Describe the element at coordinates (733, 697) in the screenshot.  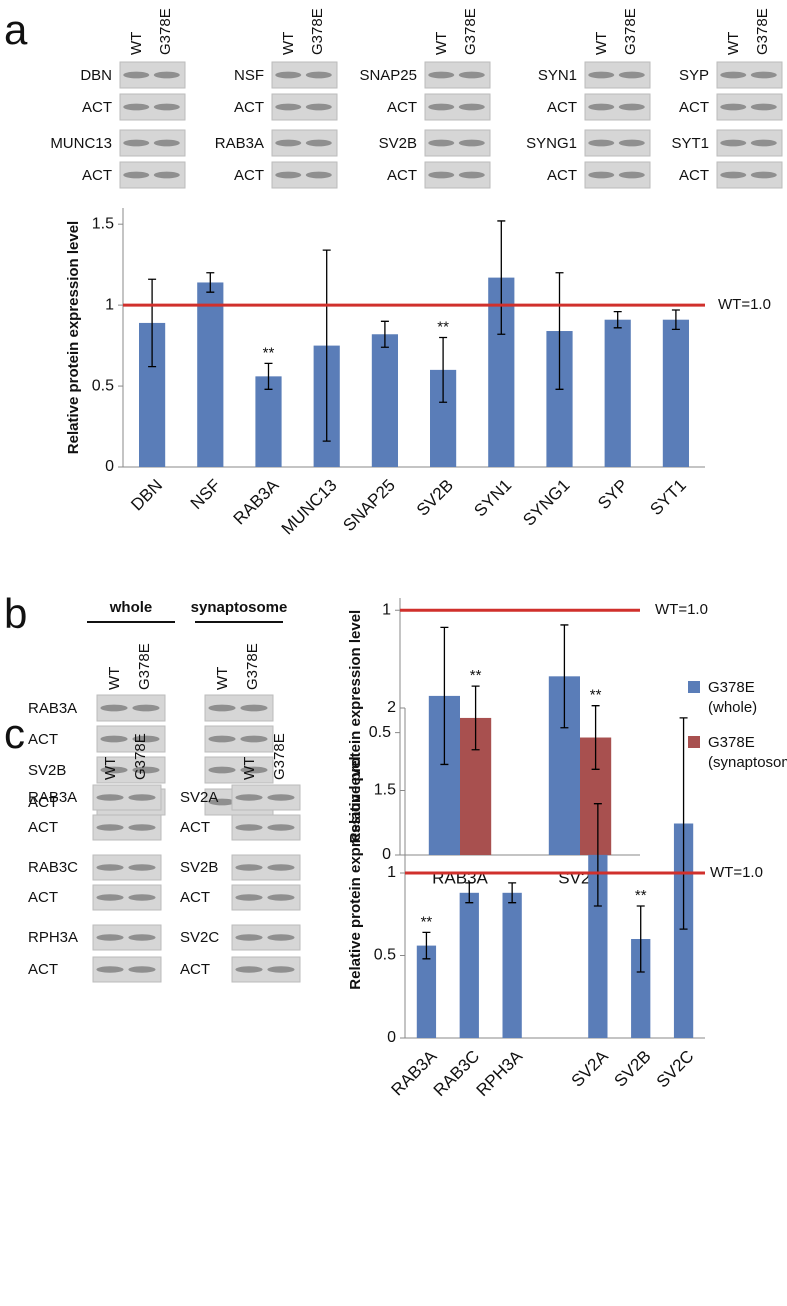
I see `legend-label: G378E (whole)` at that location.